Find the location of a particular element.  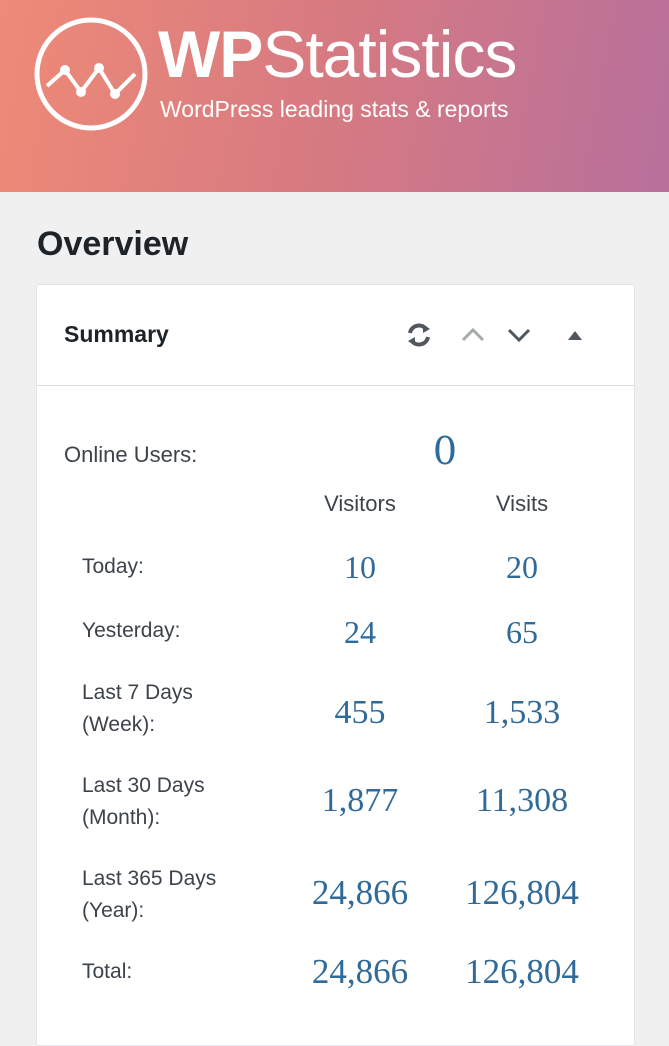

triangle-up-icon is located at coordinates (575, 335).